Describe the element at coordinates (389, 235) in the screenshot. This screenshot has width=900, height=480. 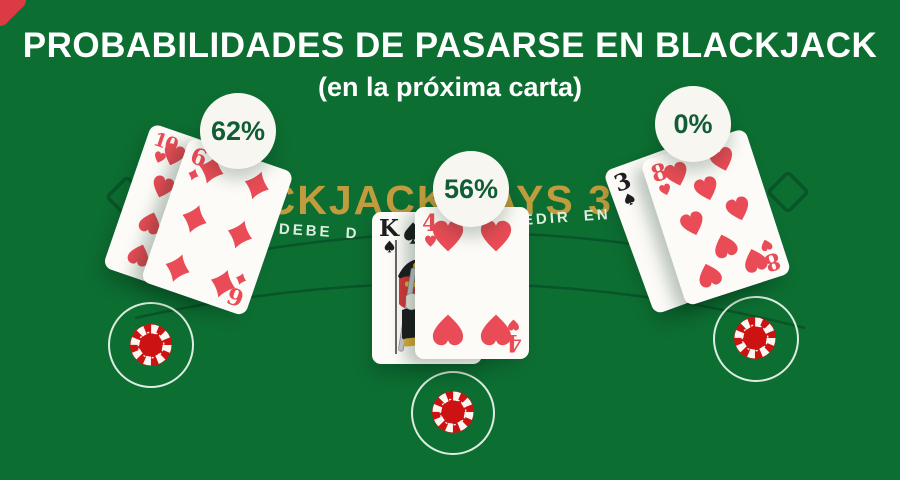
I see `card-corner-index: K` at that location.